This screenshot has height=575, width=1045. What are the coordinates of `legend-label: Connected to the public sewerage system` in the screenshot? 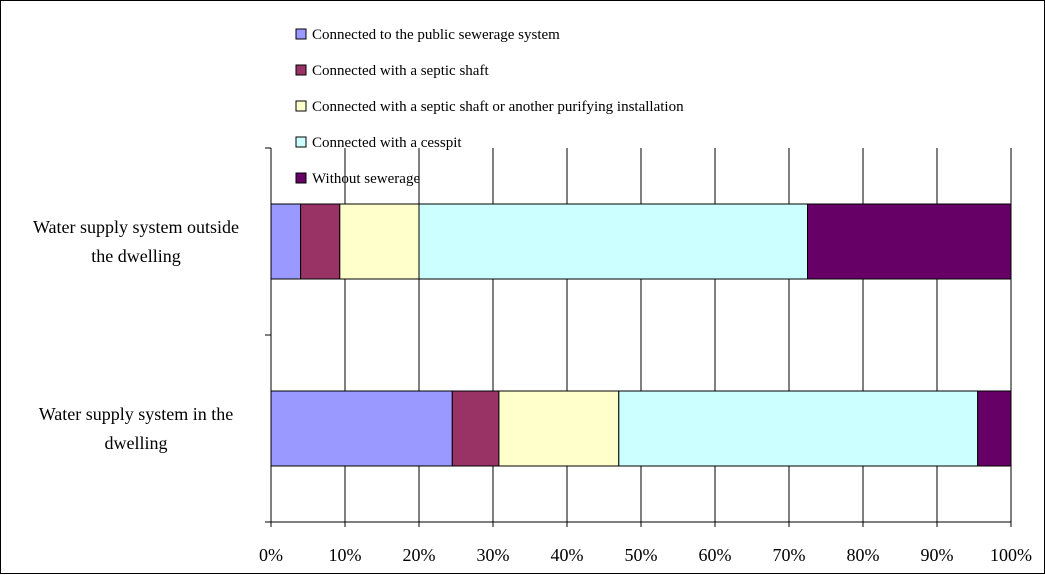 It's located at (436, 35).